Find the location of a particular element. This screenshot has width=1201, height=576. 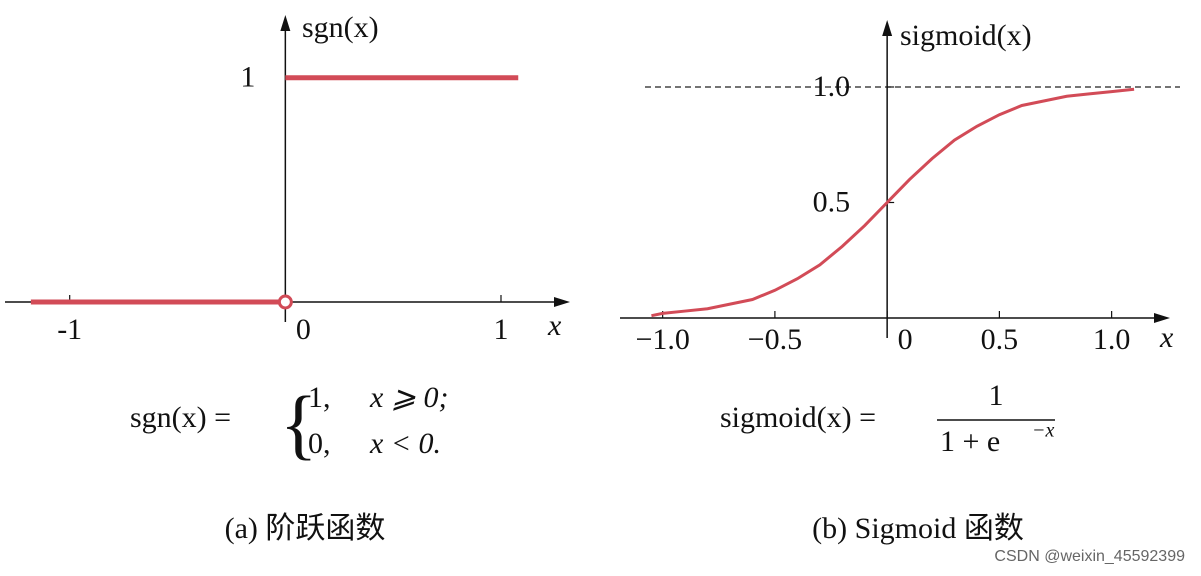

x-tick-label: −0.5 is located at coordinates (775, 339).